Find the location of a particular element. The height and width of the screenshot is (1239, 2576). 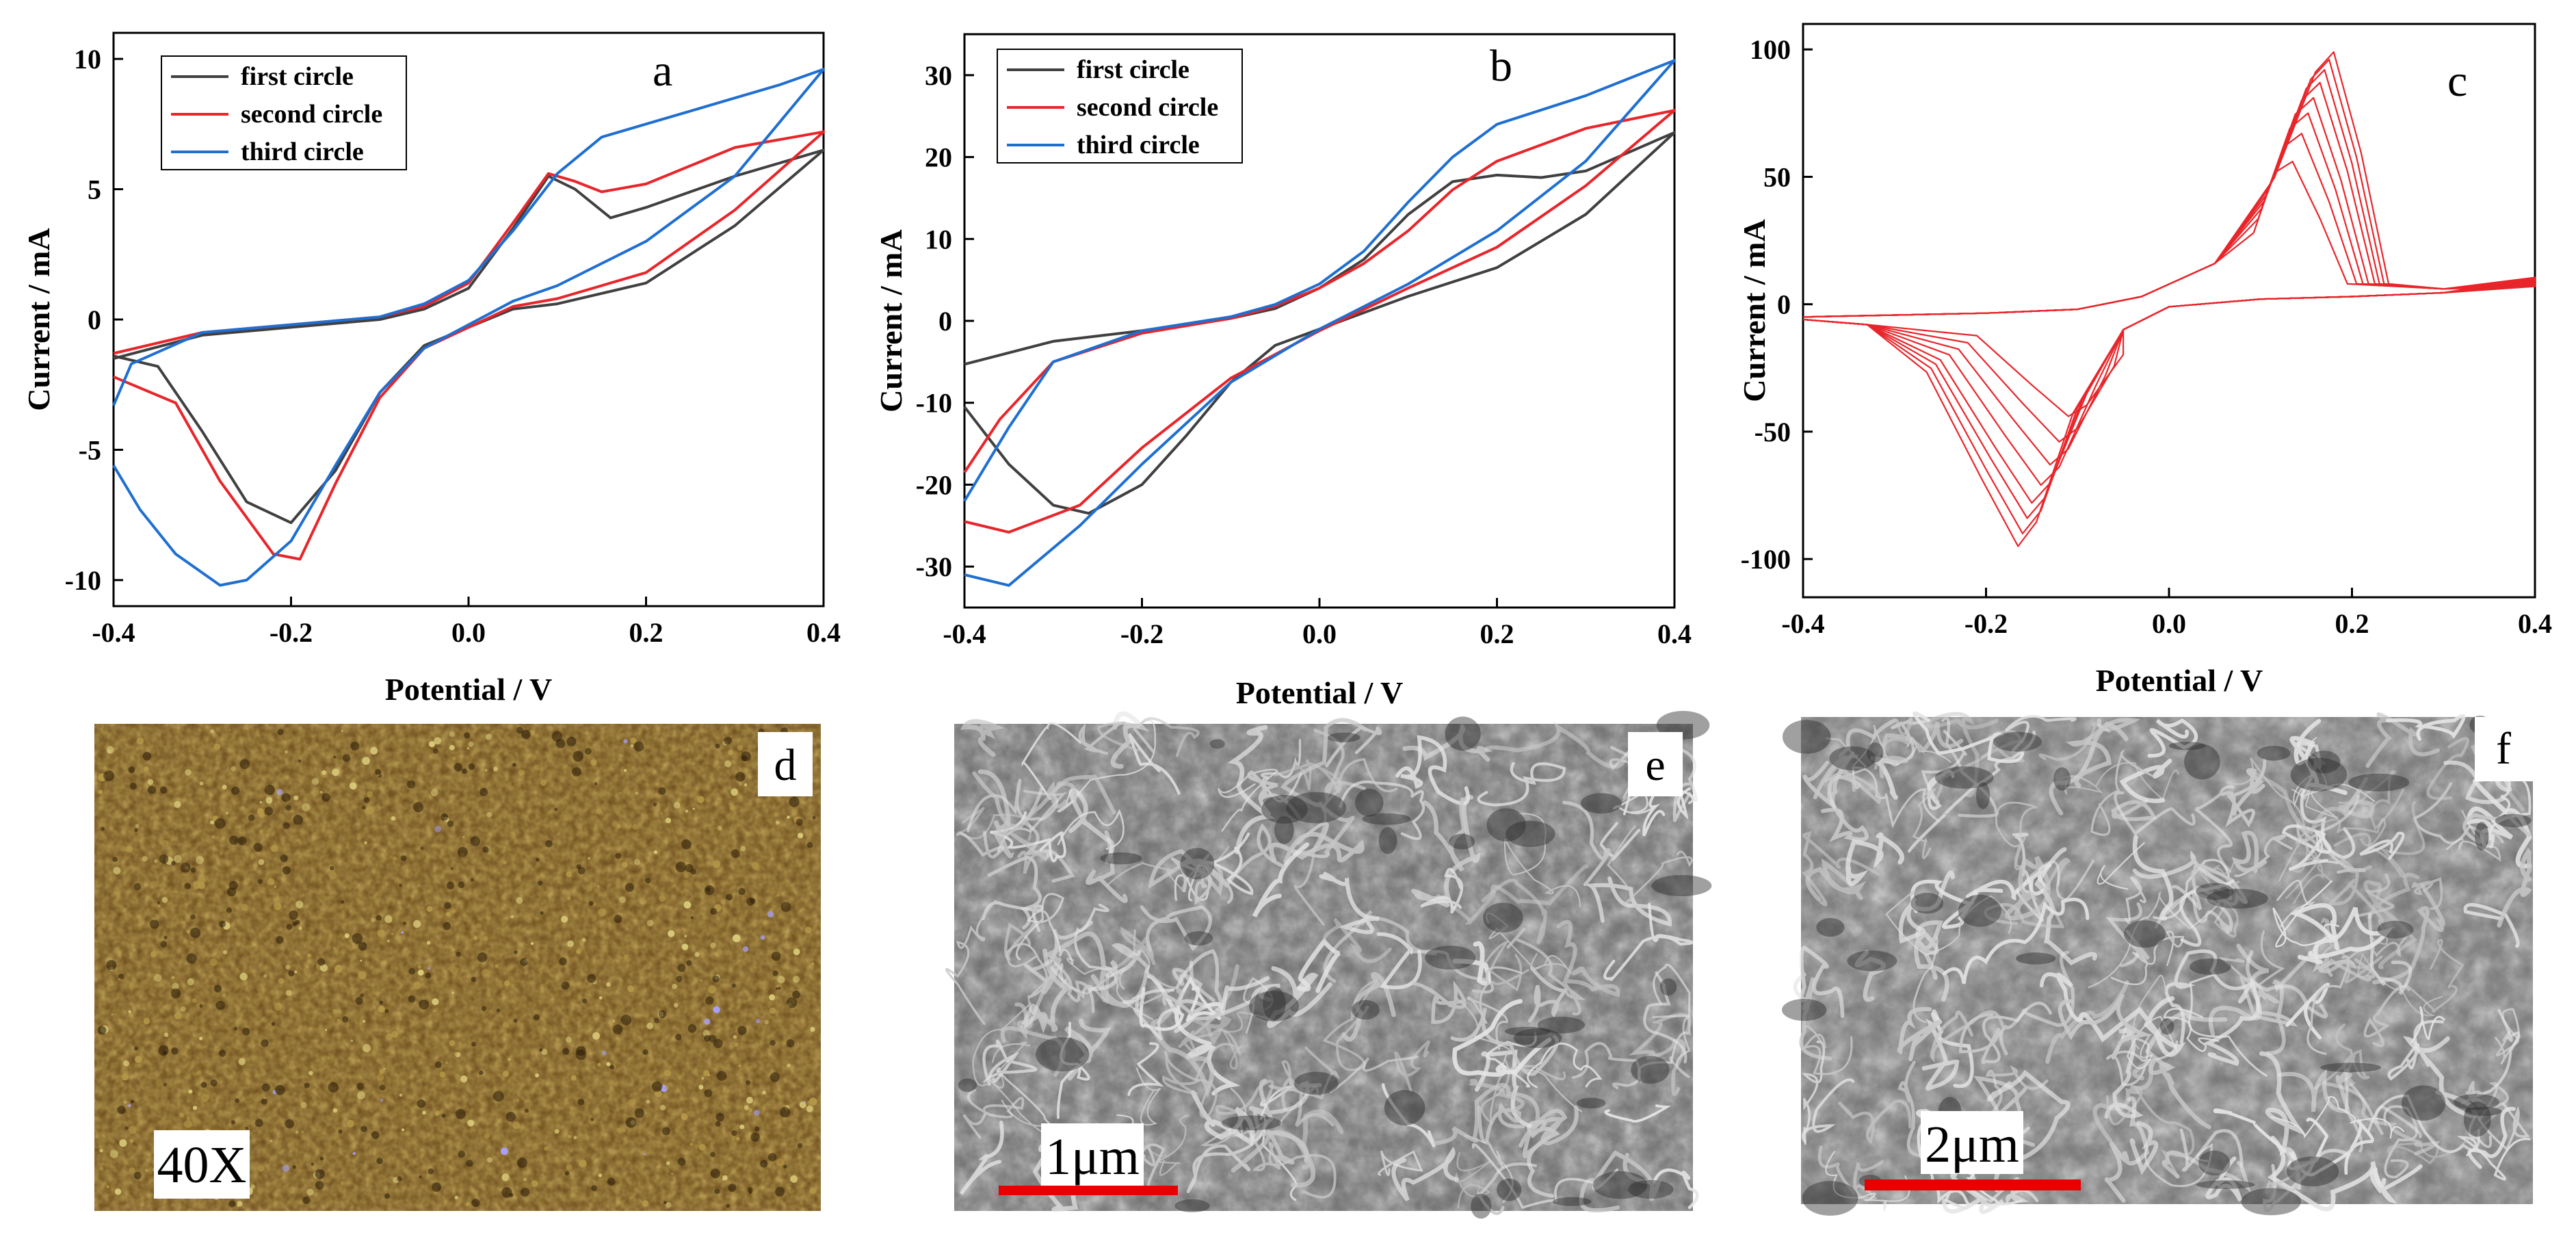

x-axis-ticks: -0.4 -0.2 0.0 0.2 0.4 is located at coordinates (1317, 623).